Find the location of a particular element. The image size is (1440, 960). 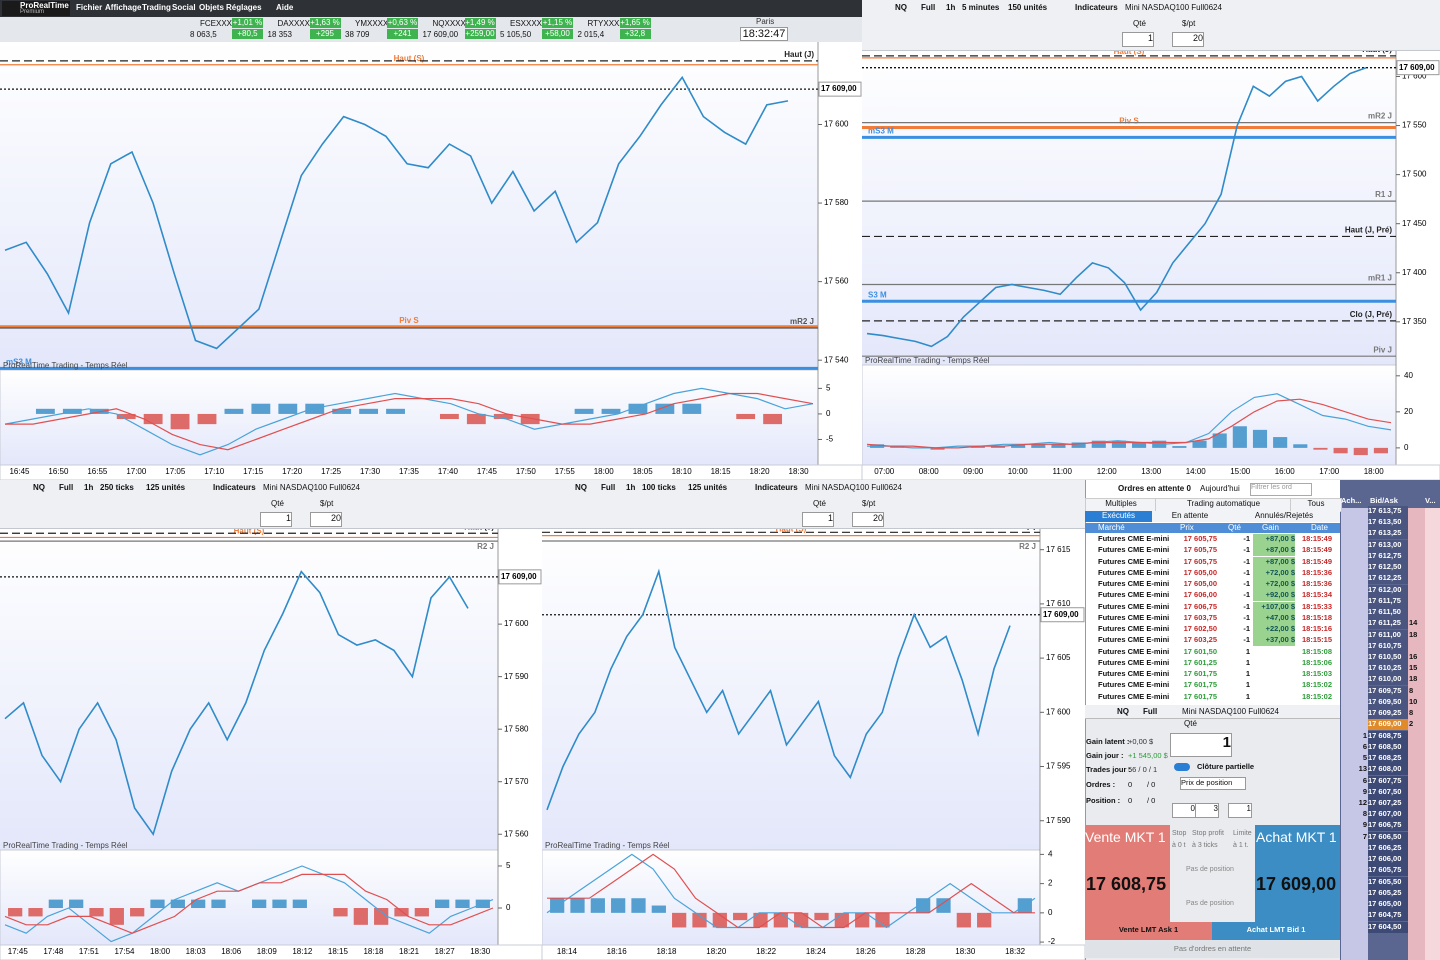

ticker-price: 2 015,4 is located at coordinates (591, 34).